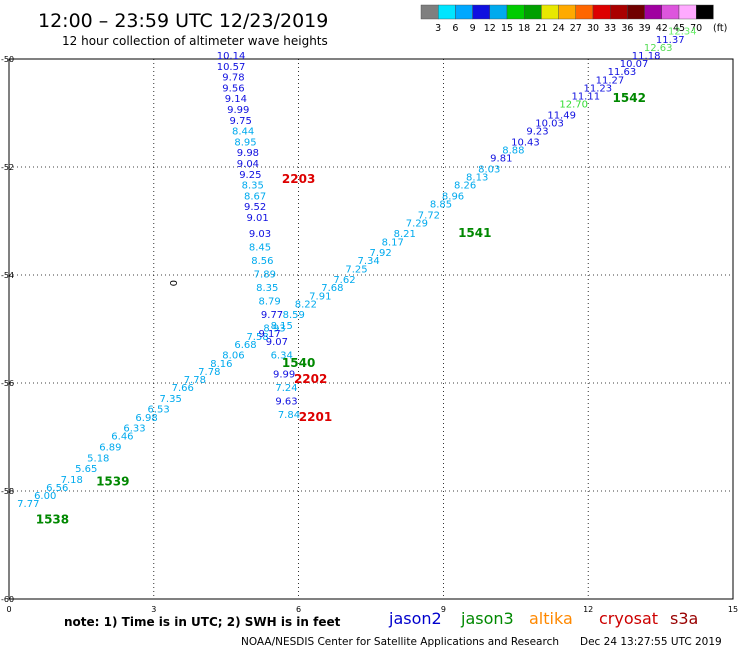  What do you see at coordinates (172, 283) in the screenshot?
I see `stray-zero-label: 0` at bounding box center [172, 283].